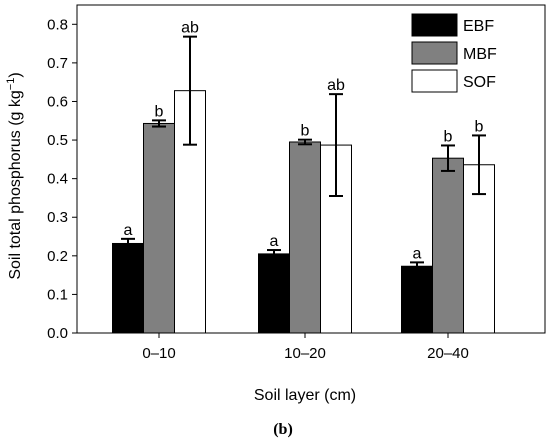 The width and height of the screenshot is (550, 443). I want to click on y-tick-label-7: 0.7, so click(57, 63).